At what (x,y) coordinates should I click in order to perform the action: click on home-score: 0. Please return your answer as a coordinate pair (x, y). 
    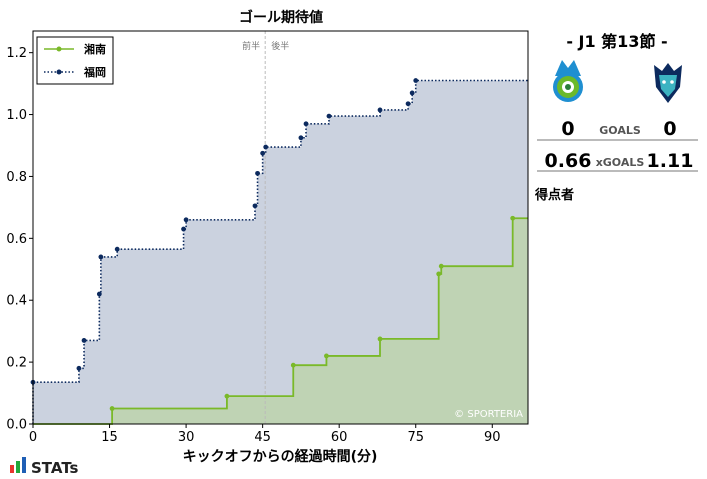
    Looking at the image, I should click on (567, 129).